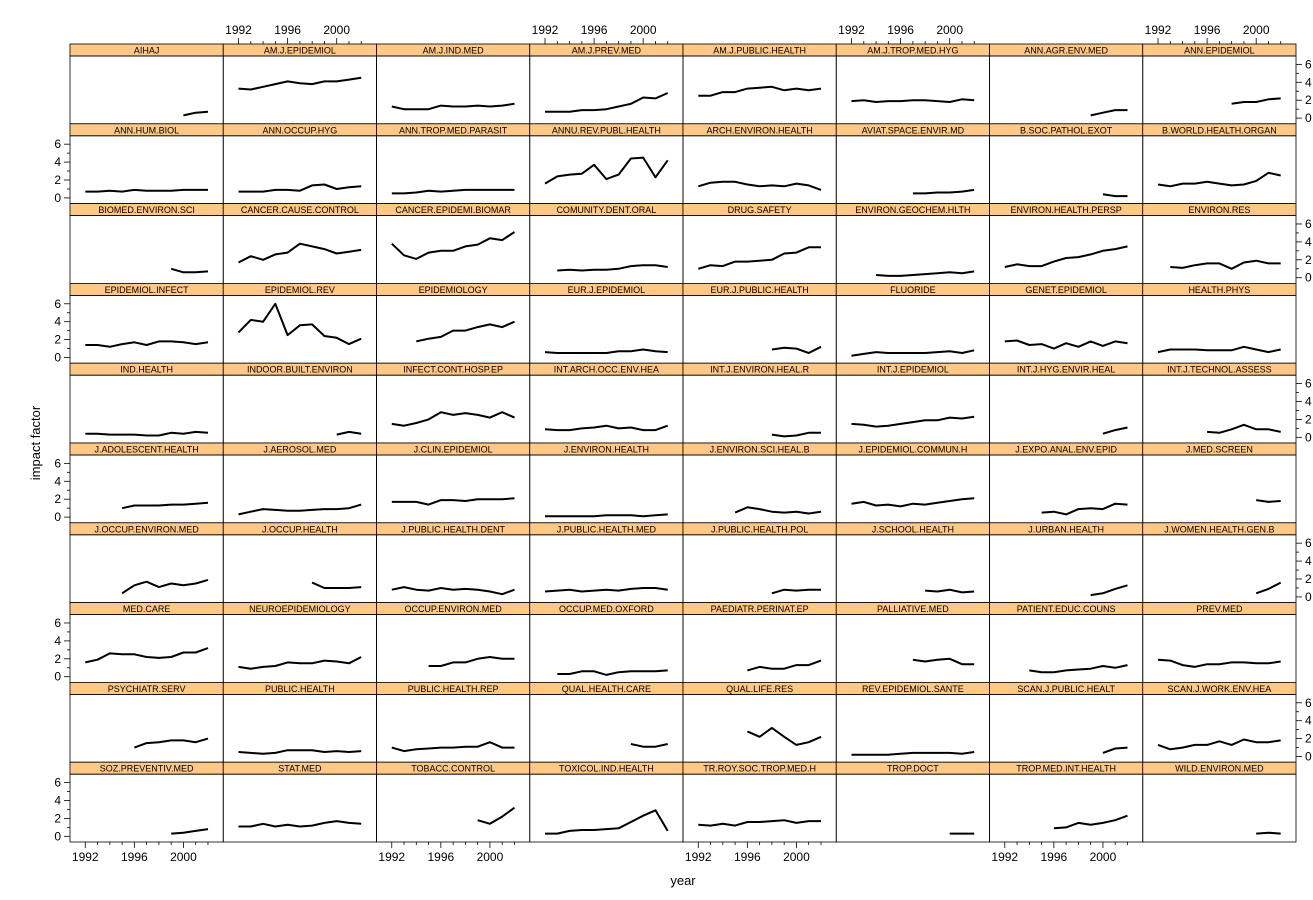 The height and width of the screenshot is (900, 1313). I want to click on panel-title: J.OCCUP.HEALTH, so click(300, 529).